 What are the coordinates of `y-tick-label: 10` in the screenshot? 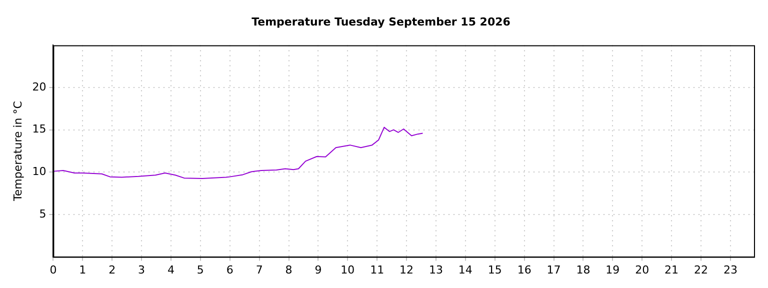 It's located at (39, 171).